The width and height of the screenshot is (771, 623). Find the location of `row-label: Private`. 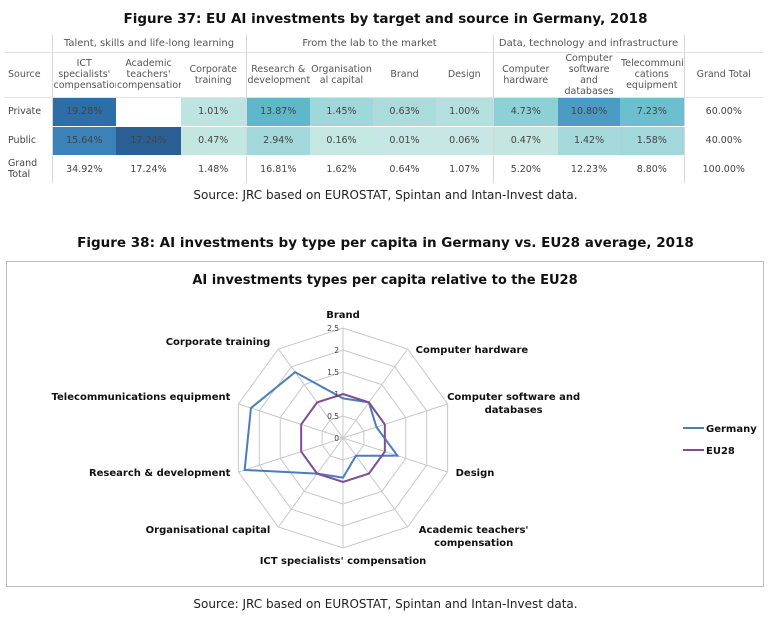

row-label: Private is located at coordinates (28, 112).